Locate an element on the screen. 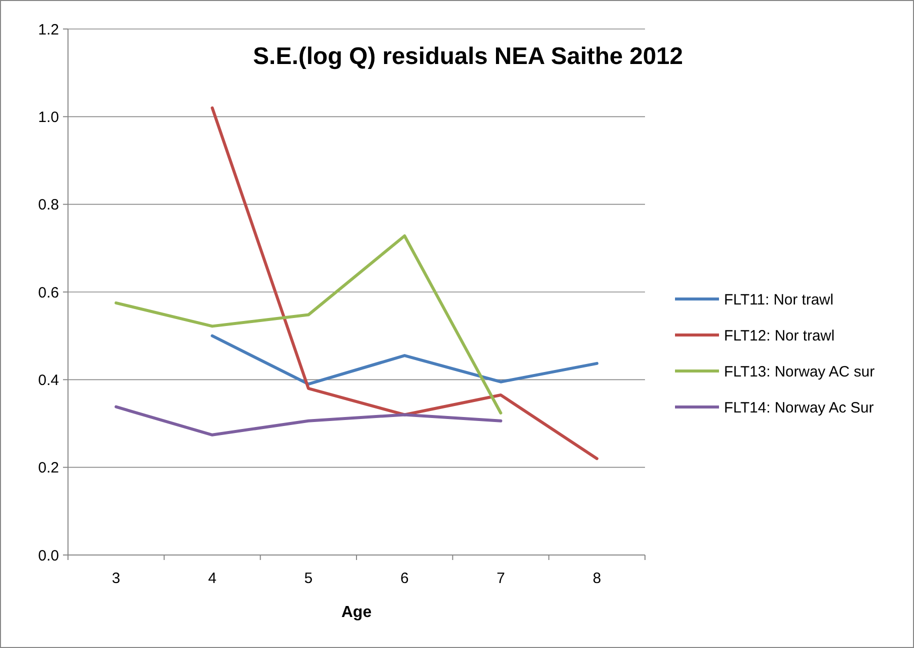 The height and width of the screenshot is (648, 914). x-tick-label: 5 is located at coordinates (308, 578).